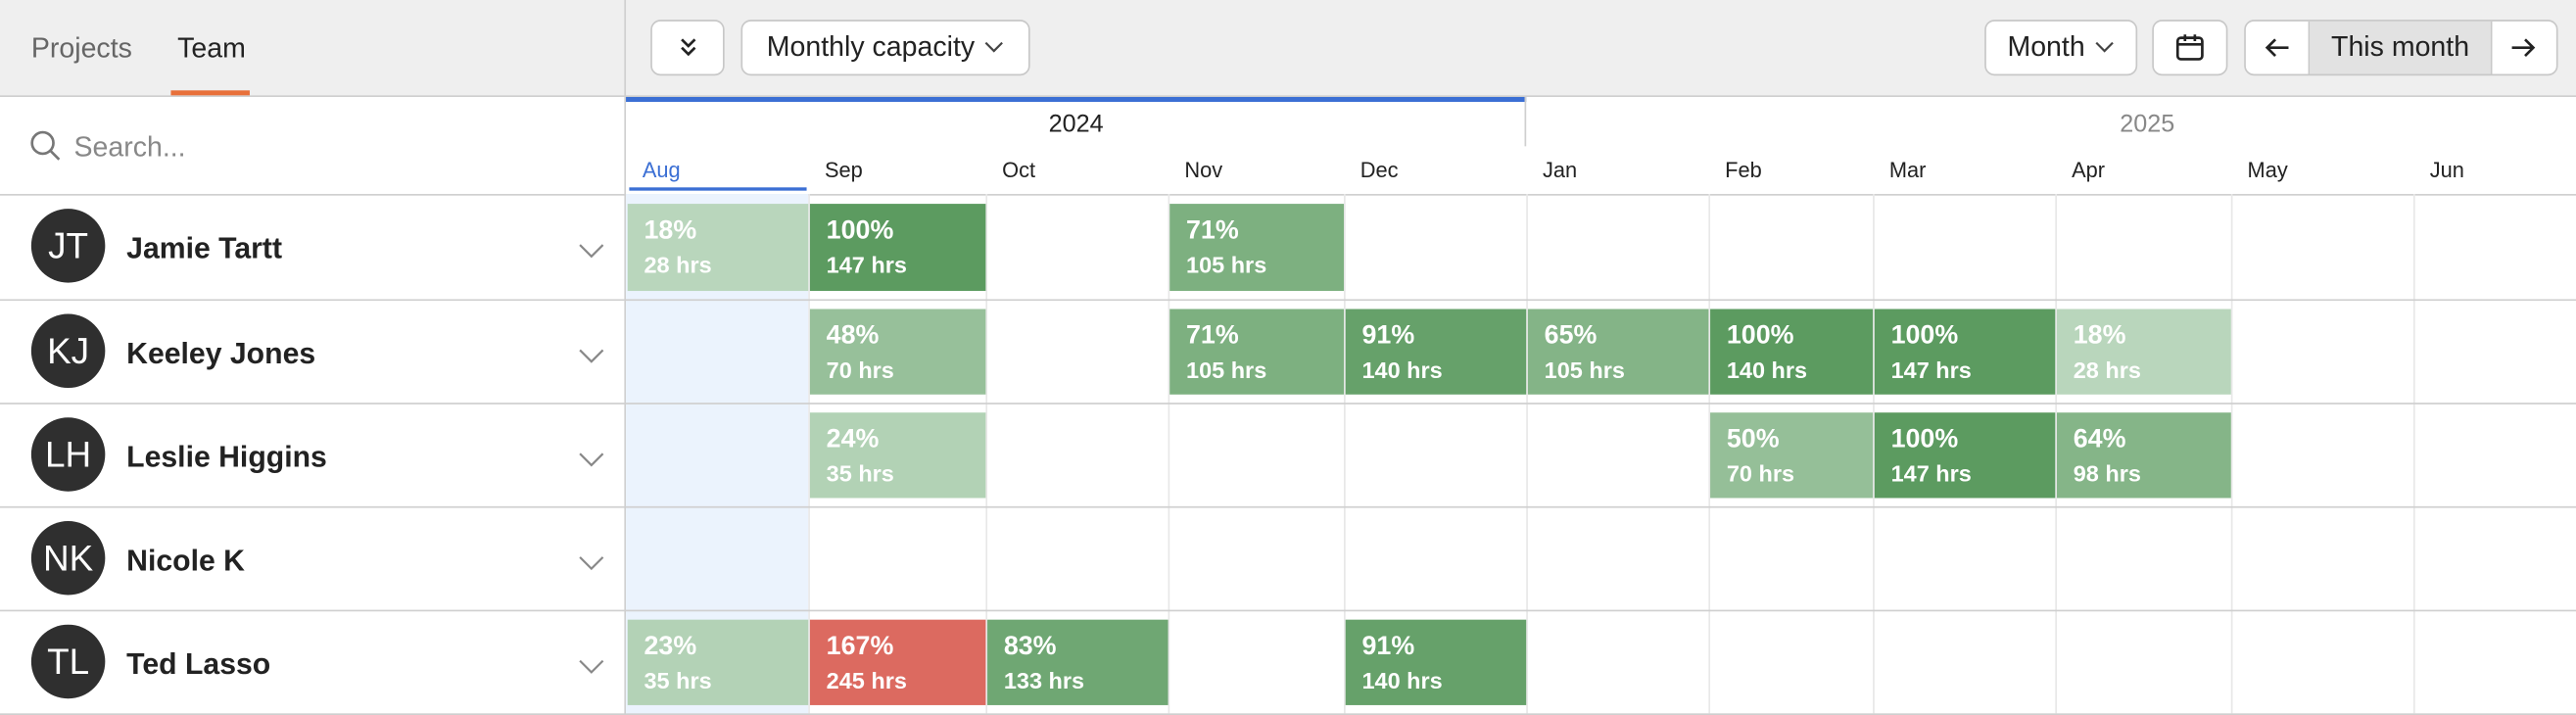 This screenshot has width=2576, height=715. Describe the element at coordinates (670, 647) in the screenshot. I see `percent: 23%` at that location.